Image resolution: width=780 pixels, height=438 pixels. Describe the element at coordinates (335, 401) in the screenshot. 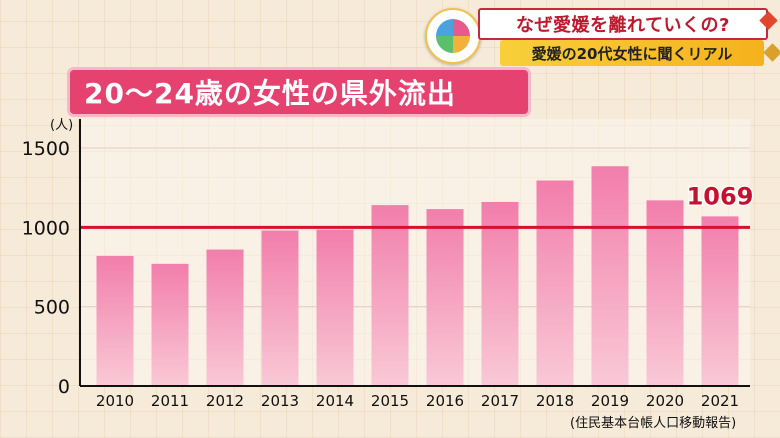

I see `x-tick-label: 2014` at that location.